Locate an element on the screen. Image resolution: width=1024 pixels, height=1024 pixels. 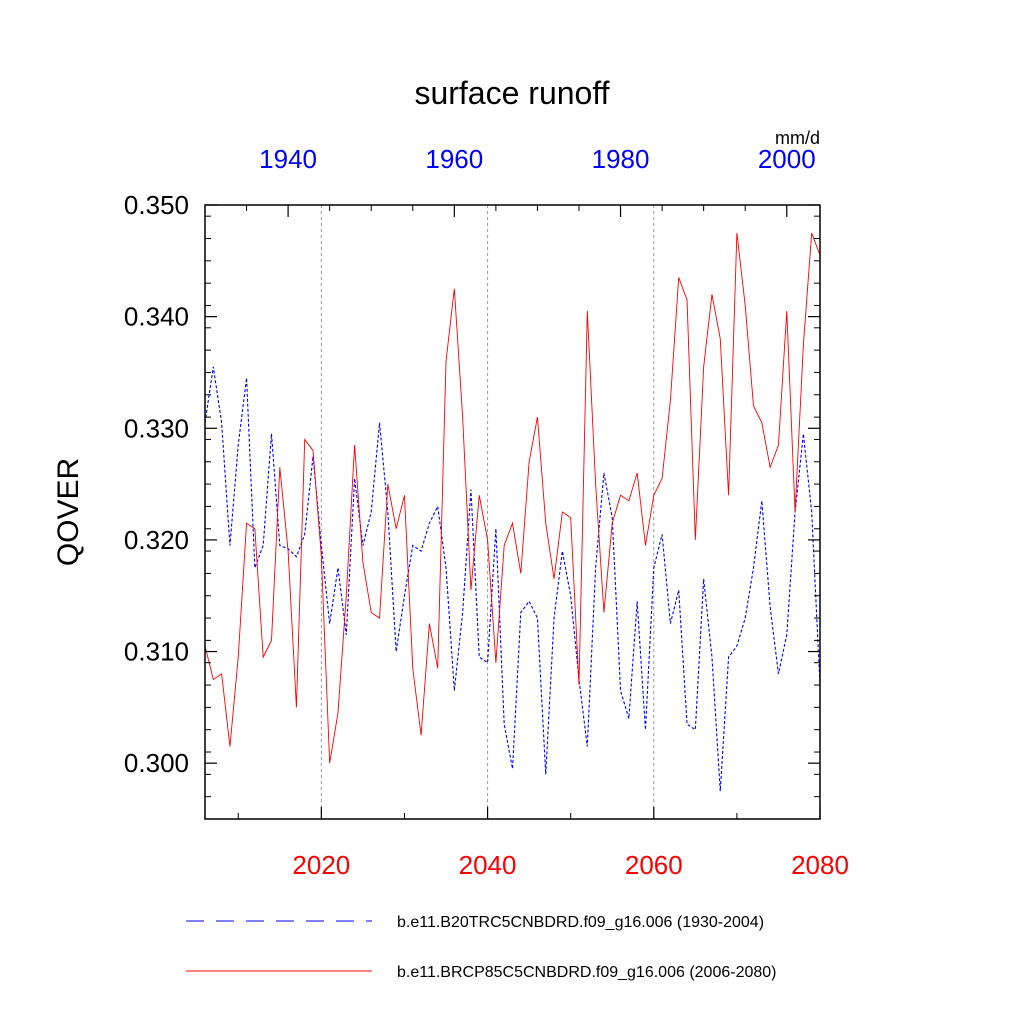
x-bottom-tick-label: 2080 is located at coordinates (820, 865).